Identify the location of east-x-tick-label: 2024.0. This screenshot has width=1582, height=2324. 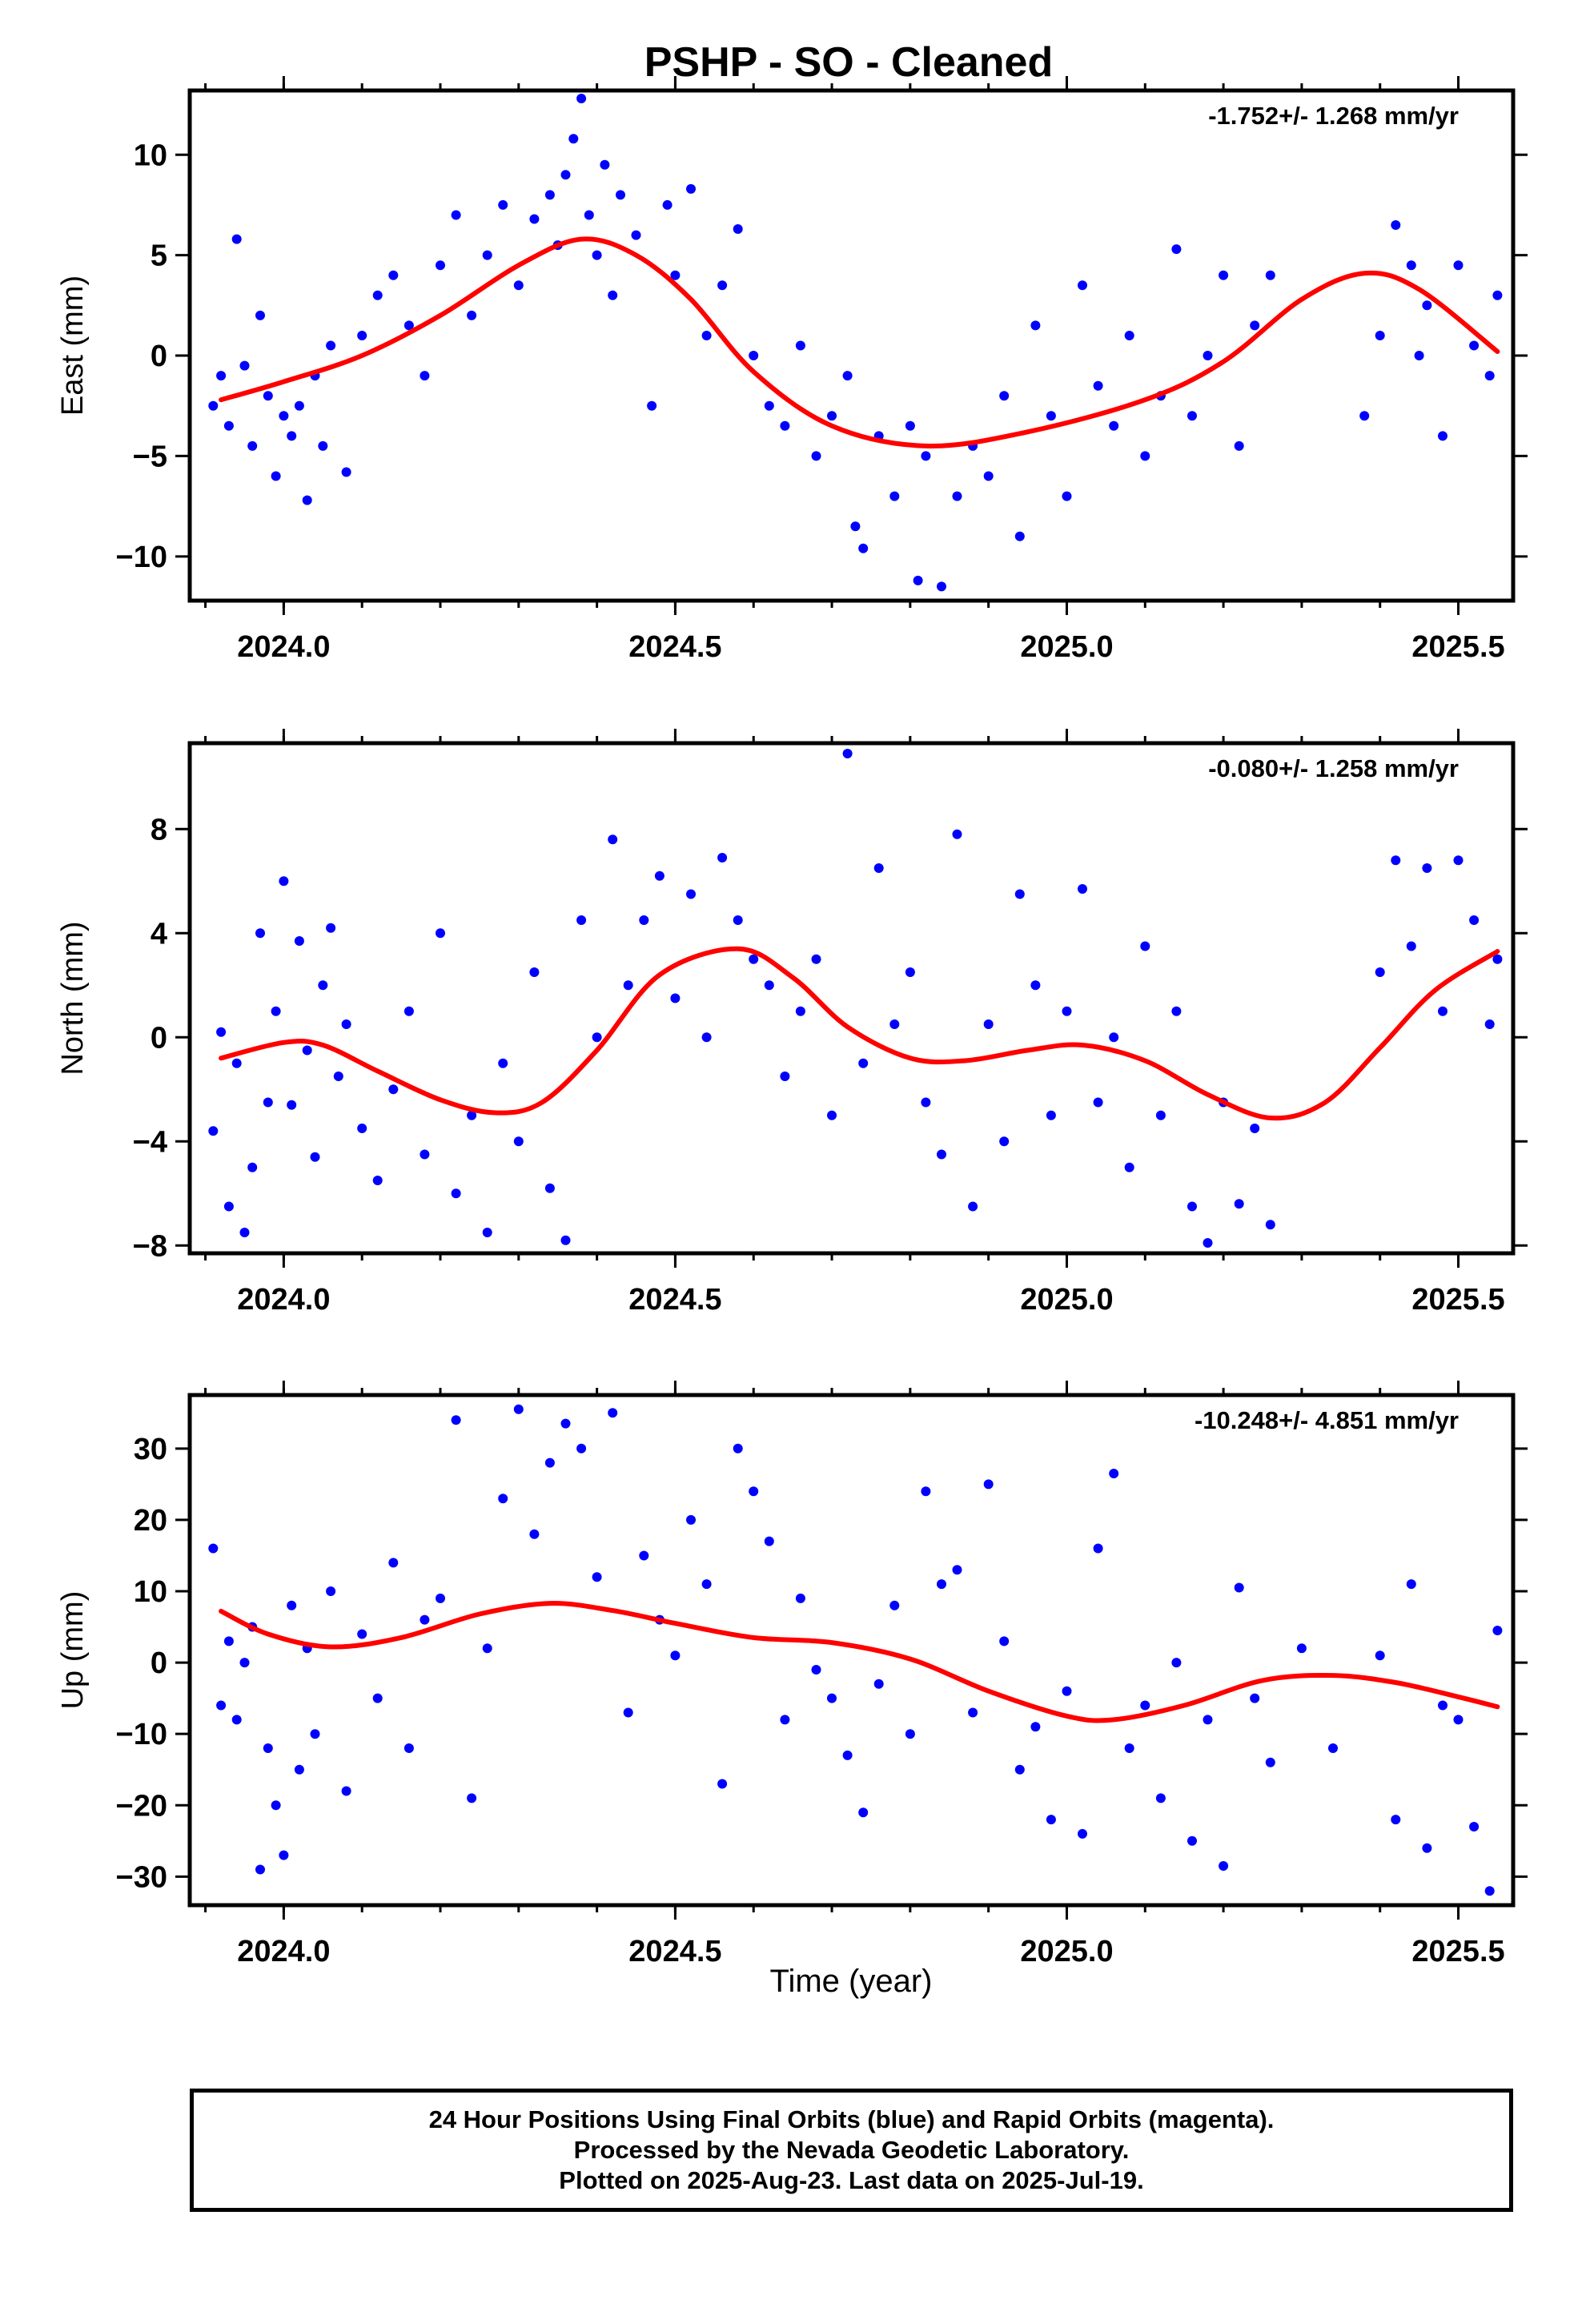
(283, 647).